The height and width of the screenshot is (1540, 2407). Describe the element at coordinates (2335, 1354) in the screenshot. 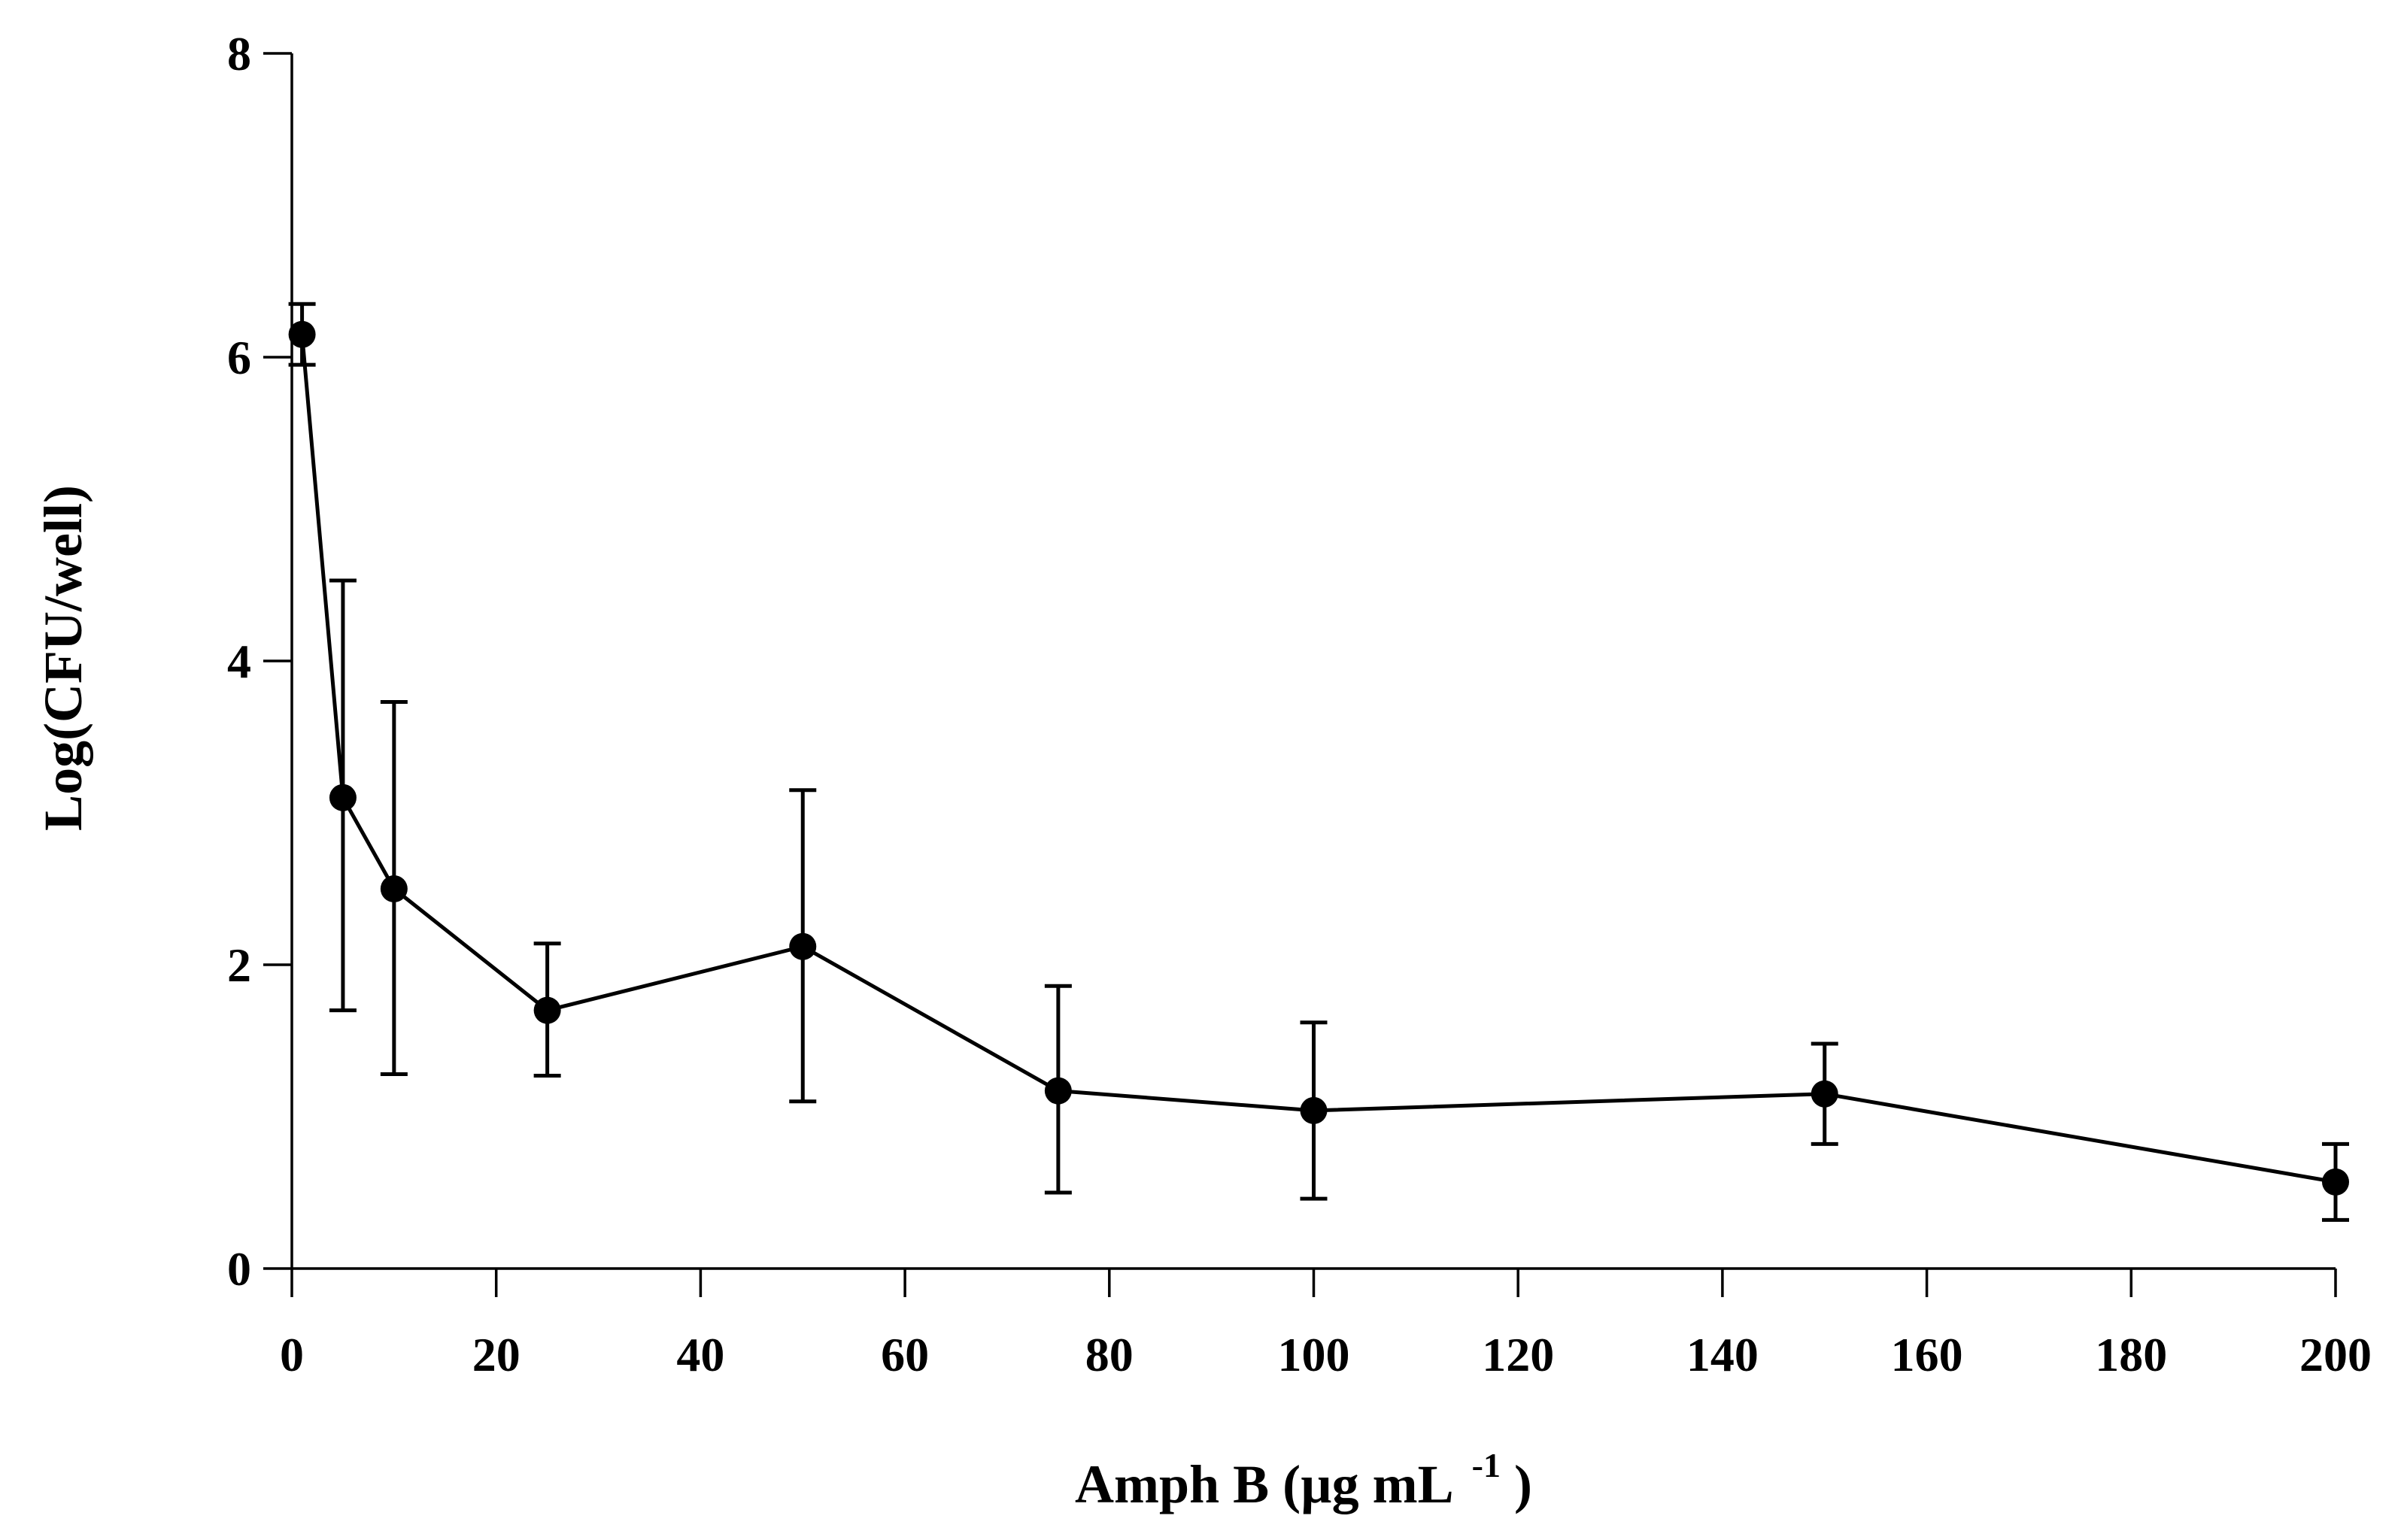

I see `x-tick-label: 200` at that location.